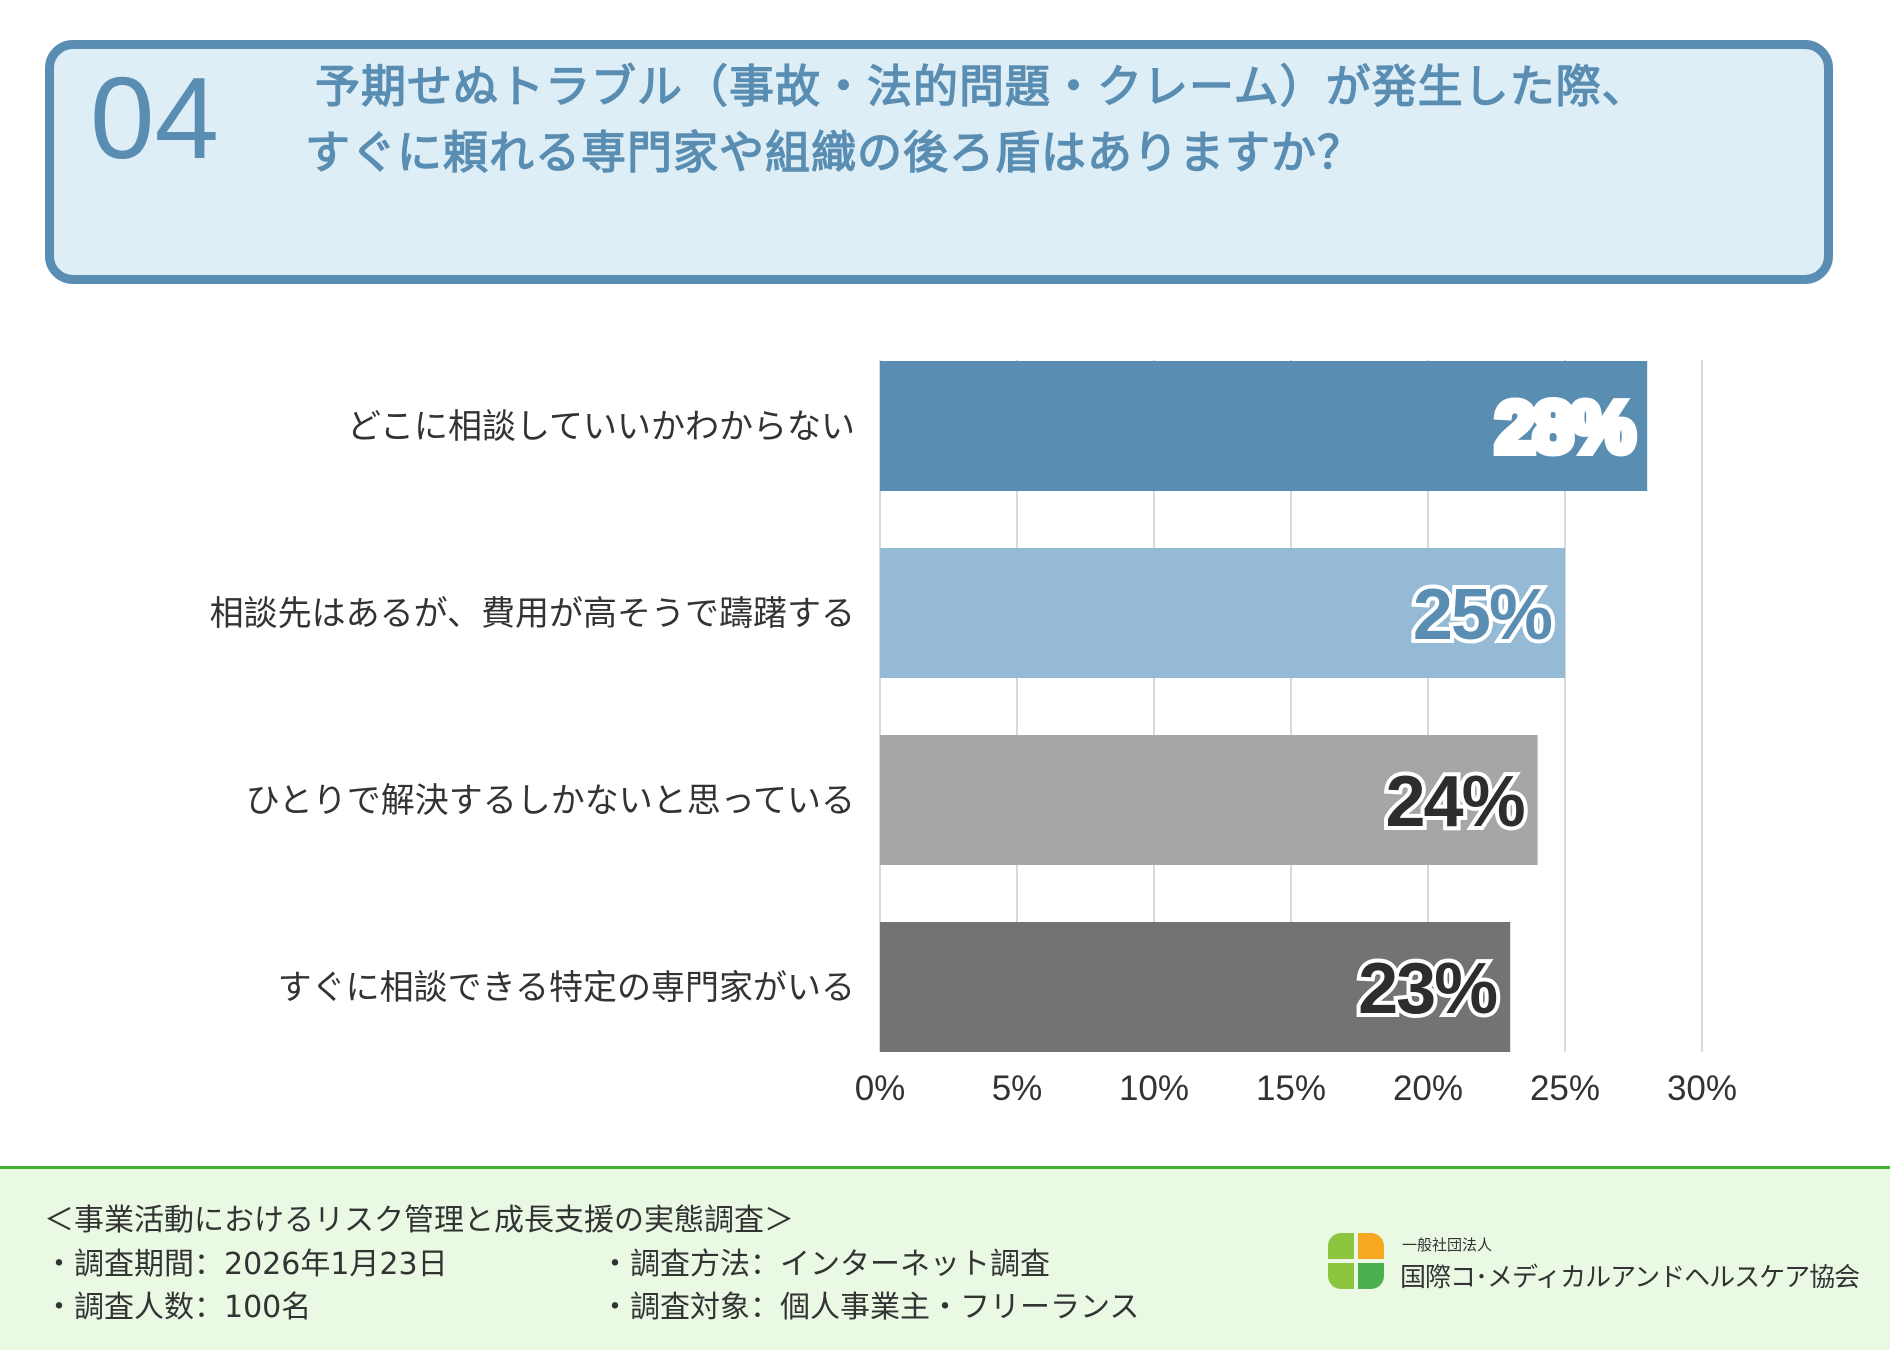 This screenshot has height=1350, width=1890. I want to click on data-label: 24%, so click(1454, 802).